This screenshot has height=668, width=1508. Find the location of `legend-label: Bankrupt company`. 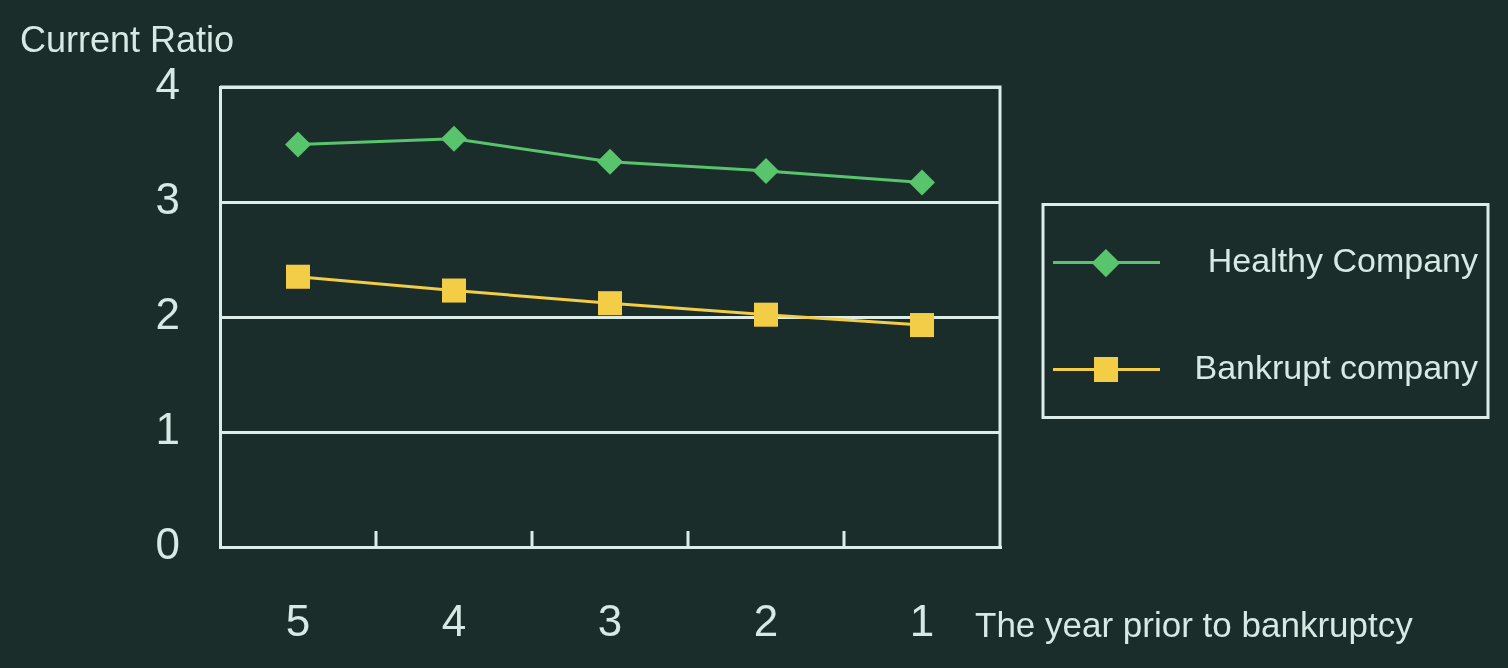

legend-label: Bankrupt company is located at coordinates (1336, 366).